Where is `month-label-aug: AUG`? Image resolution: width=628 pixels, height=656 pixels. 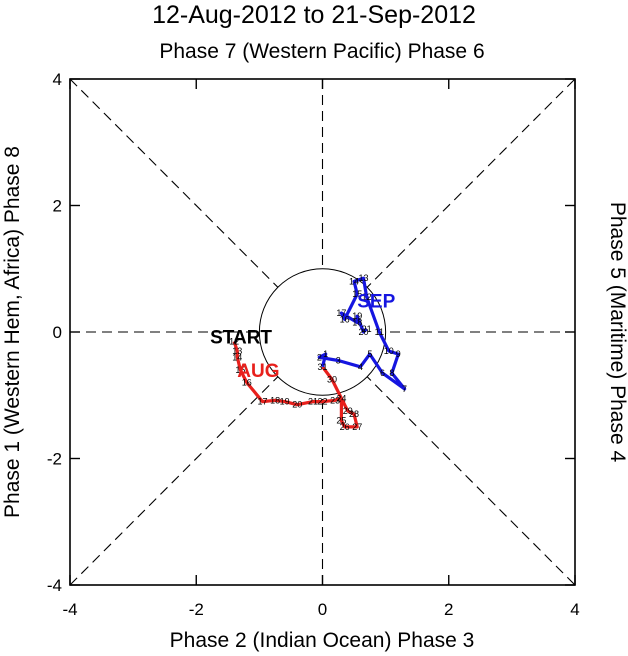 month-label-aug: AUG is located at coordinates (258, 371).